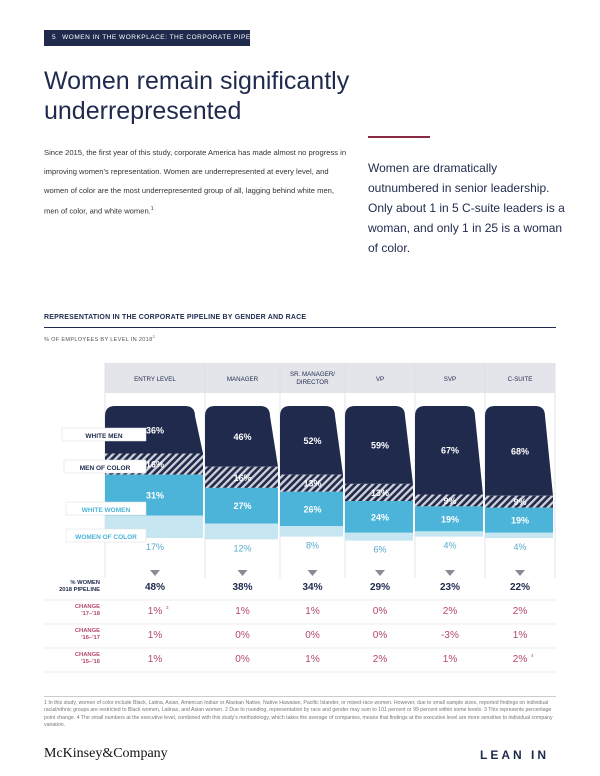 Image resolution: width=600 pixels, height=776 pixels. I want to click on column-header-line: SR. MANAGER/, so click(312, 374).